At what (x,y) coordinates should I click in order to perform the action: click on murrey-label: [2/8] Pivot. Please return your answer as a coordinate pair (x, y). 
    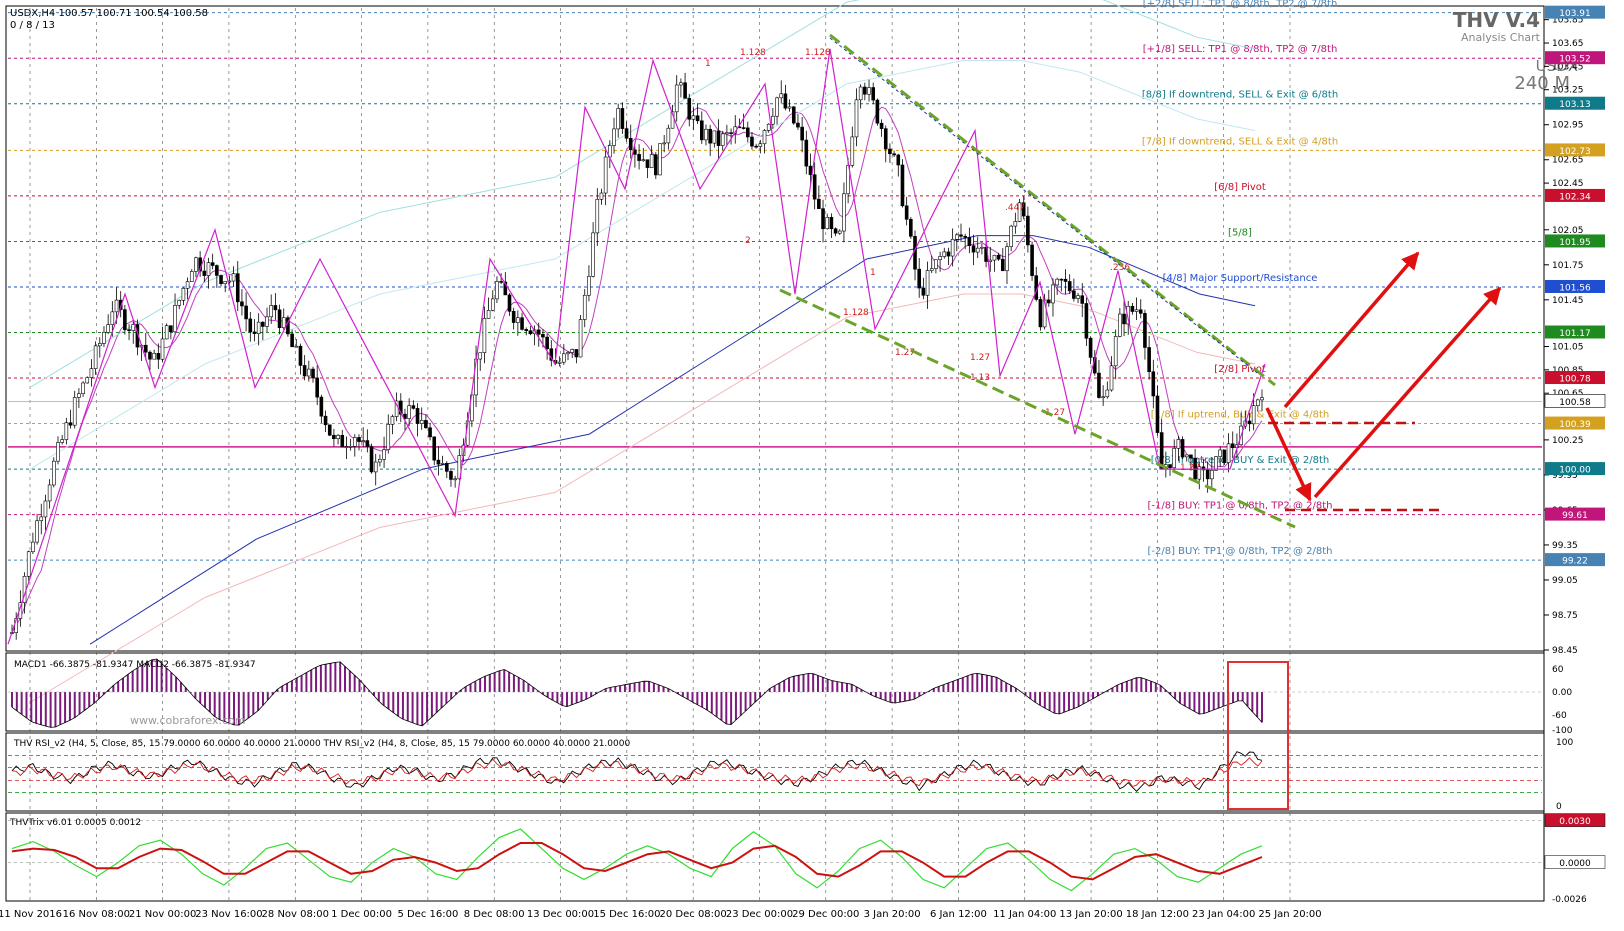
    Looking at the image, I should click on (1240, 369).